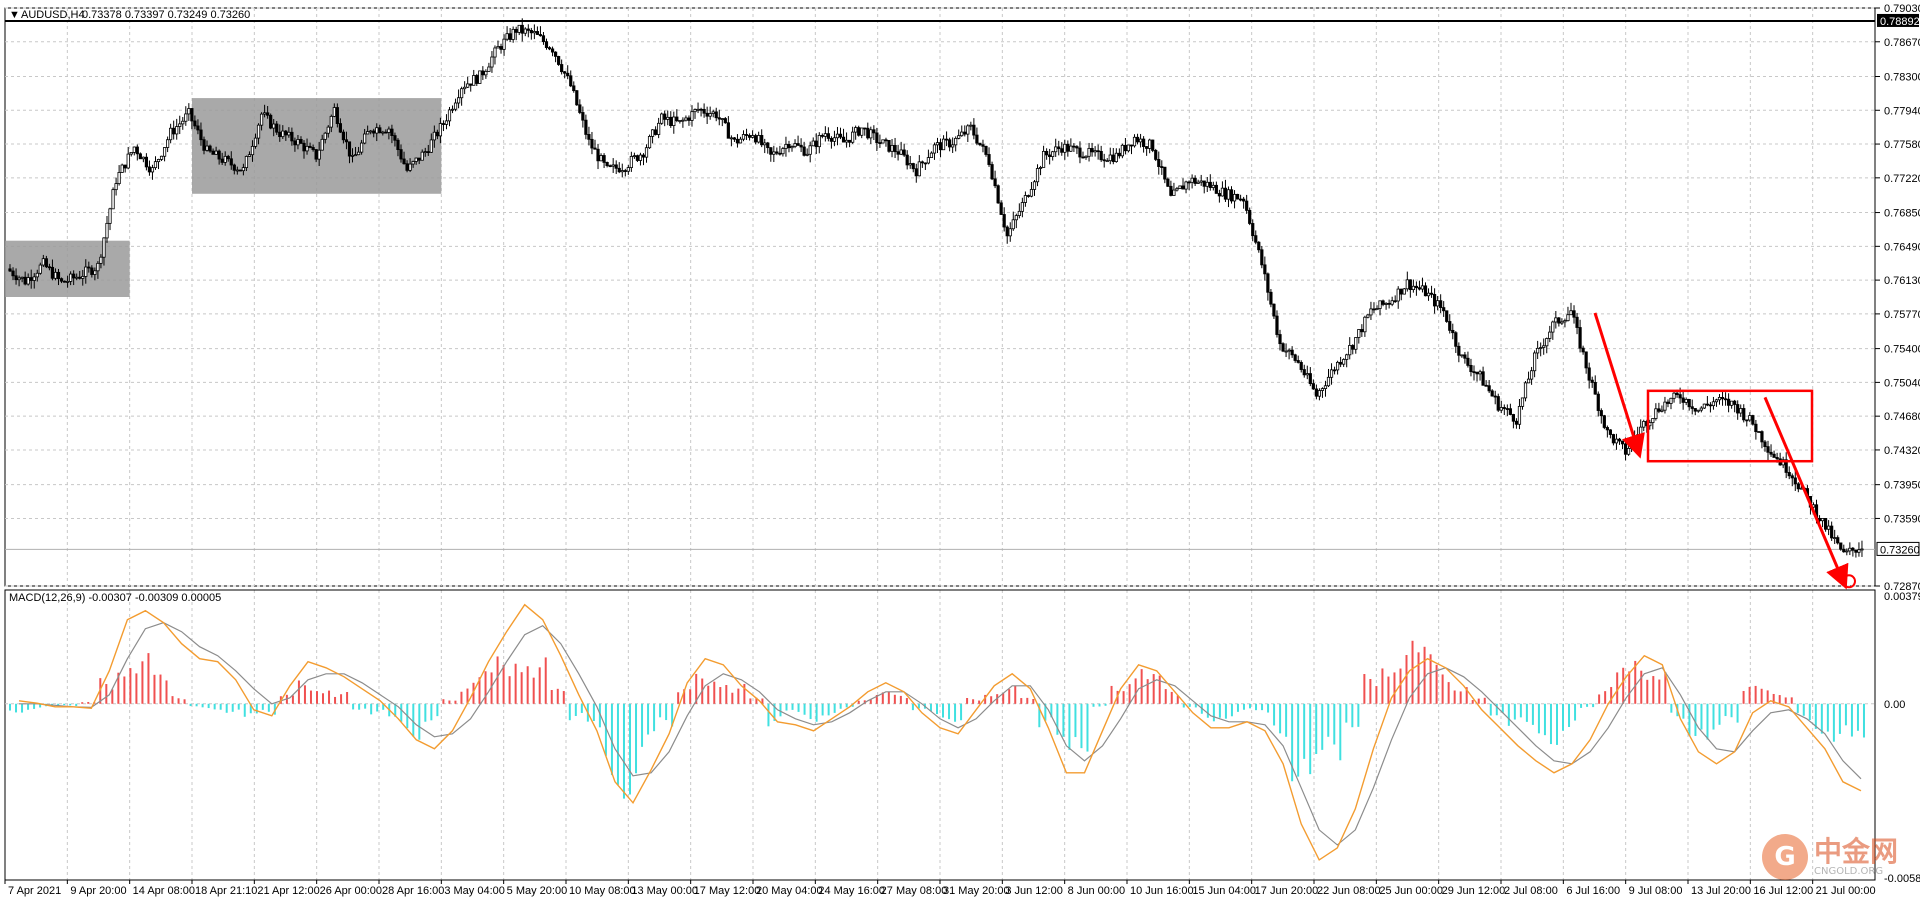  Describe the element at coordinates (226, 891) in the screenshot. I see `time-tick-label: 18 Apr 21:10` at that location.